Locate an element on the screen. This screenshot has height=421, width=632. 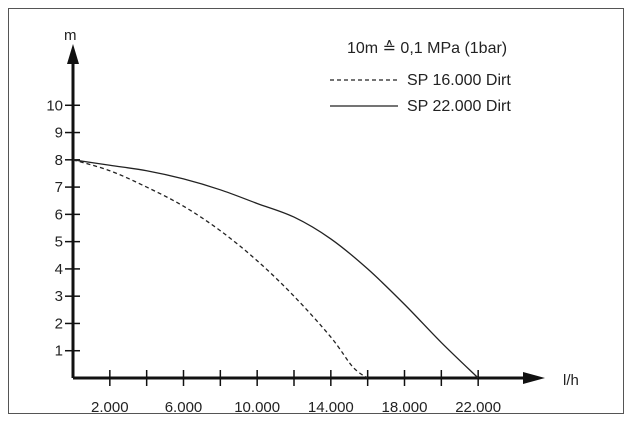
legend: SP 16.000 Dirt SP 22.000 Dirt is located at coordinates (420, 93).